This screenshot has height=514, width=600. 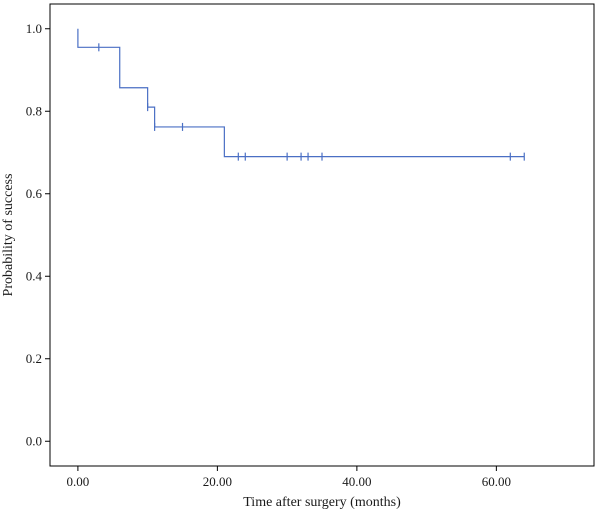 What do you see at coordinates (34, 440) in the screenshot?
I see `y-tick-label: 0.0` at bounding box center [34, 440].